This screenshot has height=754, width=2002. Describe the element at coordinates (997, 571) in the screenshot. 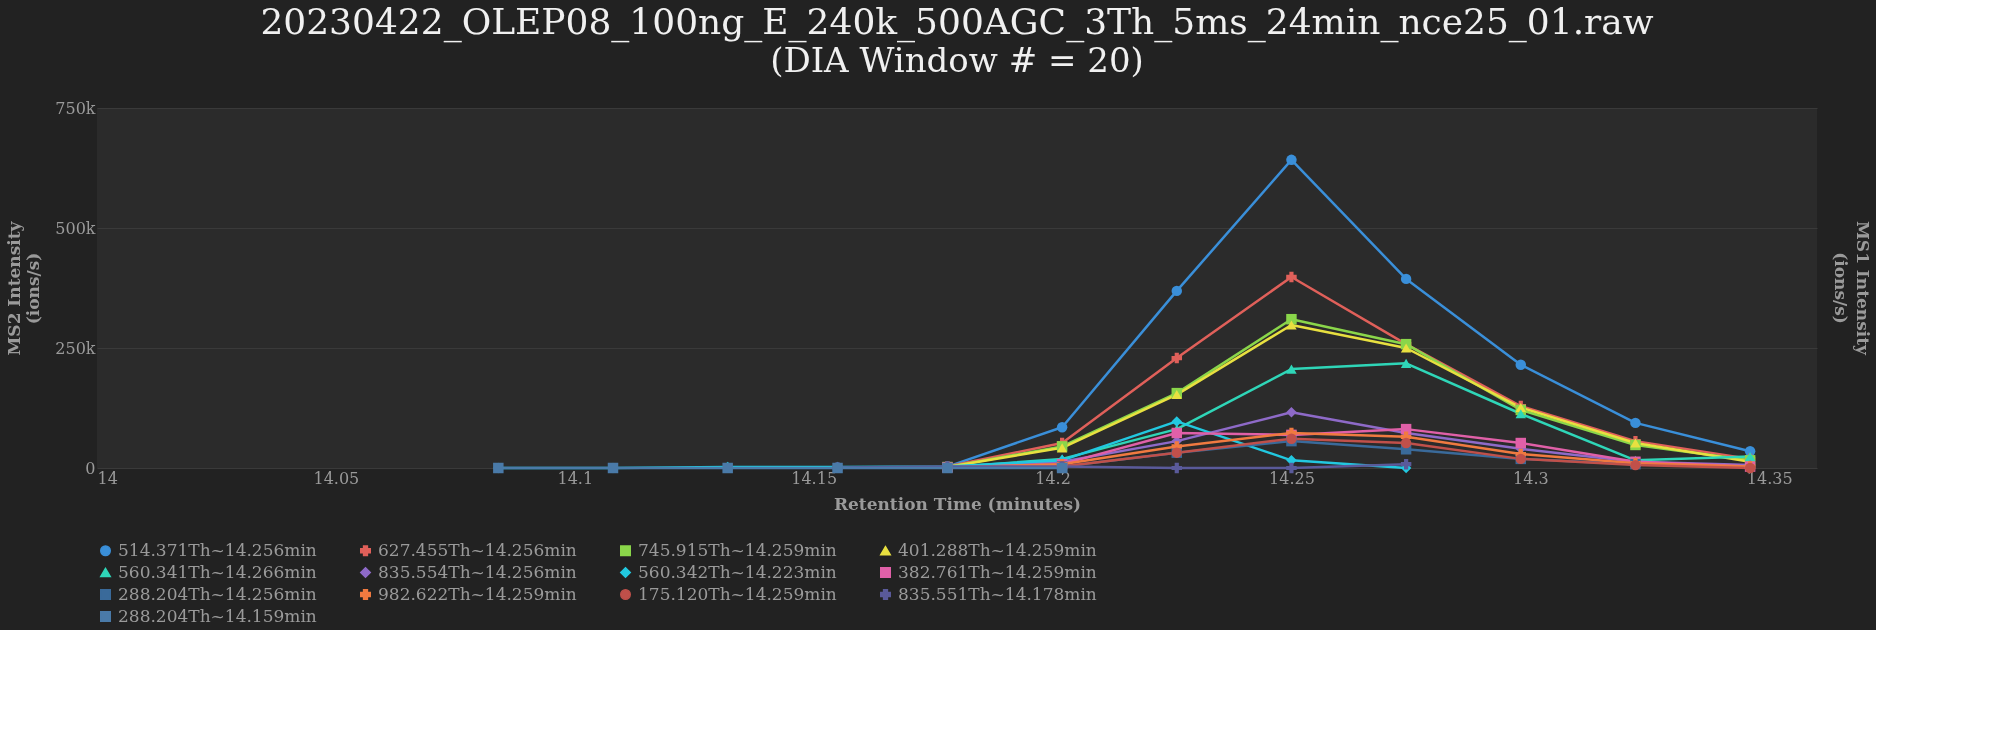

I see `legend-label: 382.761Th~14.259min` at that location.